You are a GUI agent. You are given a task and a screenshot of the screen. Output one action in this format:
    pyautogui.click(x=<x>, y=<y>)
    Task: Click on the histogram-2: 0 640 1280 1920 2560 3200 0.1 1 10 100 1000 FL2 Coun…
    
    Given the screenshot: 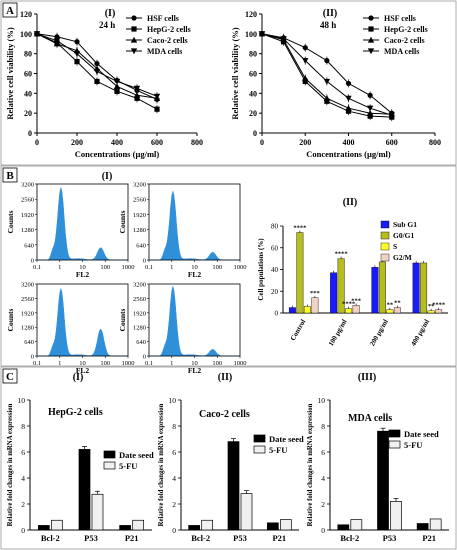 What is the action you would take?
    pyautogui.click(x=182, y=231)
    